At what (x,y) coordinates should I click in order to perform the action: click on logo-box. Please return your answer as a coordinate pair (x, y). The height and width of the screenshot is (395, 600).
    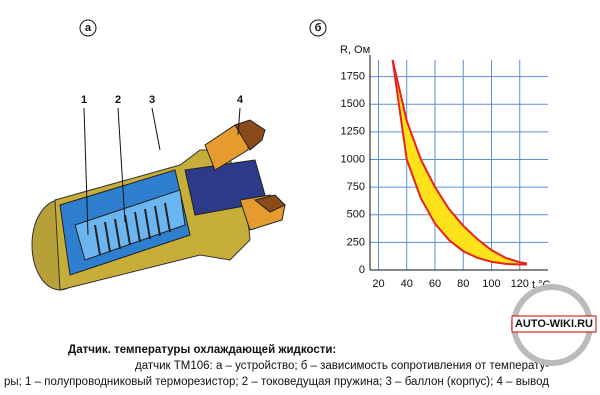
    Looking at the image, I should click on (554, 324).